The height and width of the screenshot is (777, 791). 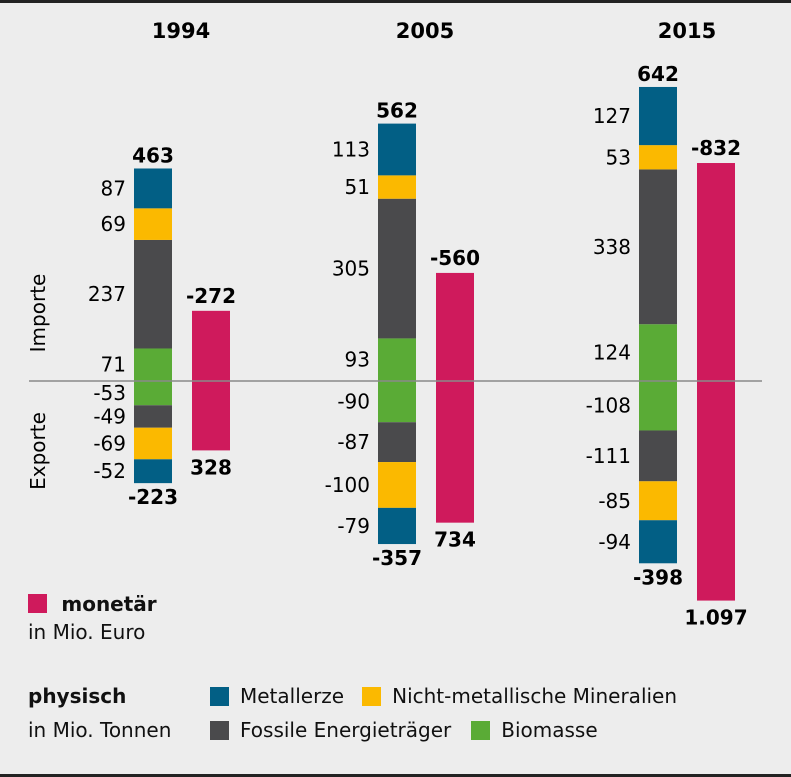 What do you see at coordinates (397, 402) in the screenshot?
I see `bar-export-biomasse-2005` at bounding box center [397, 402].